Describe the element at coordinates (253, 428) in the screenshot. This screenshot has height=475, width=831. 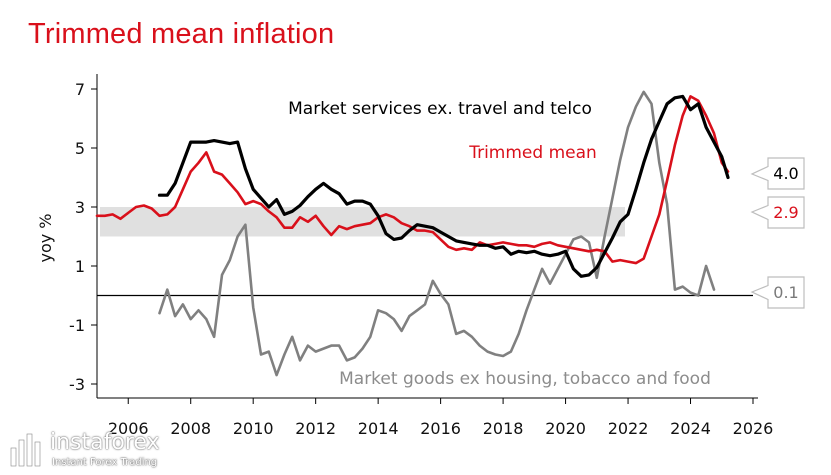
I see `x-tick-label: 2010` at that location.